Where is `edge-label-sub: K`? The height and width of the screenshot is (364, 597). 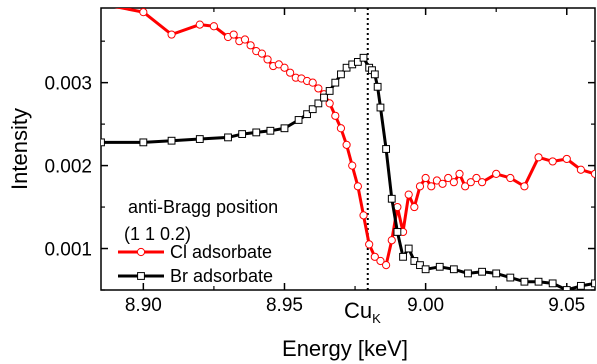
edge-label-sub: K is located at coordinates (376, 318).